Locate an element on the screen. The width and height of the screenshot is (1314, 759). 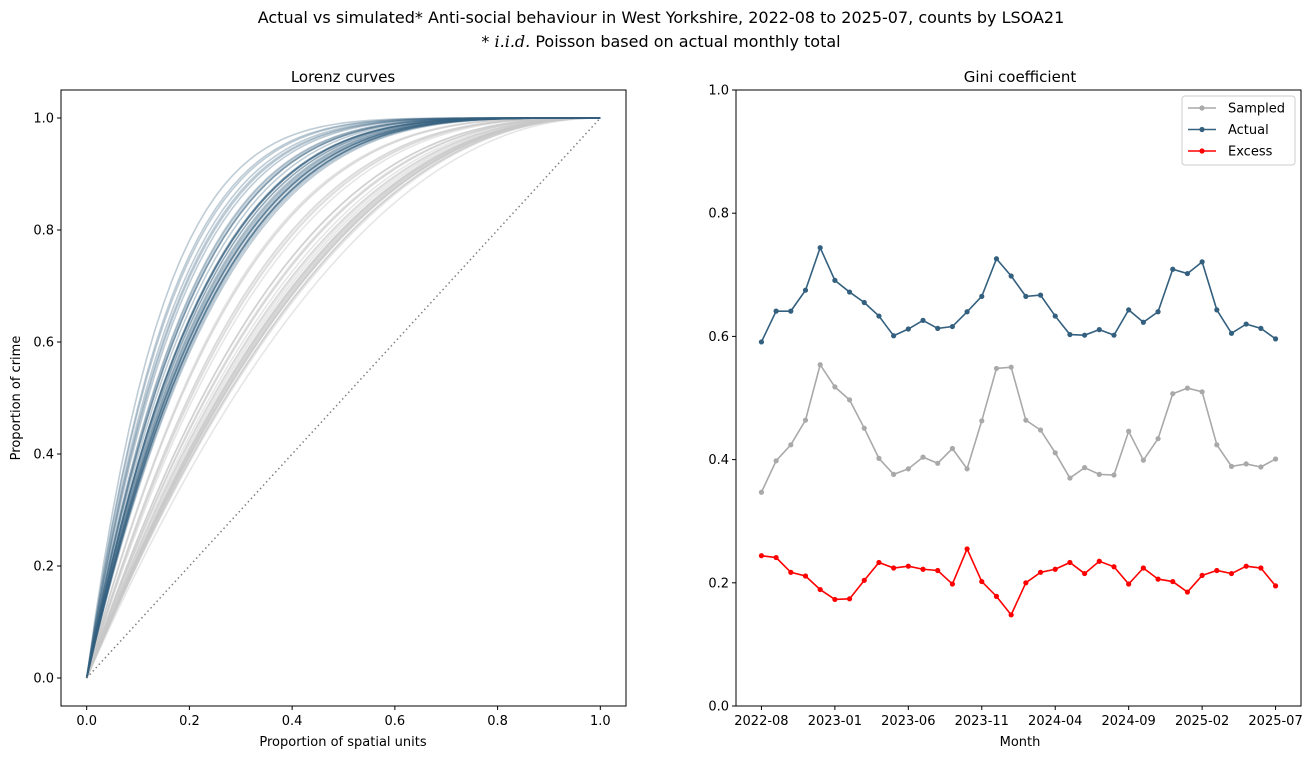
lorenz-xlabel: Proportion of spatial units is located at coordinates (342, 742).